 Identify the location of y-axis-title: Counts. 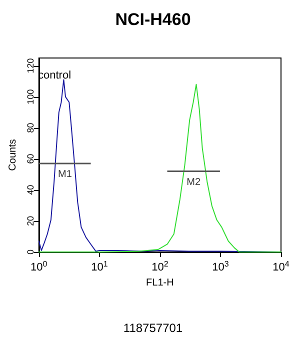
(13, 155).